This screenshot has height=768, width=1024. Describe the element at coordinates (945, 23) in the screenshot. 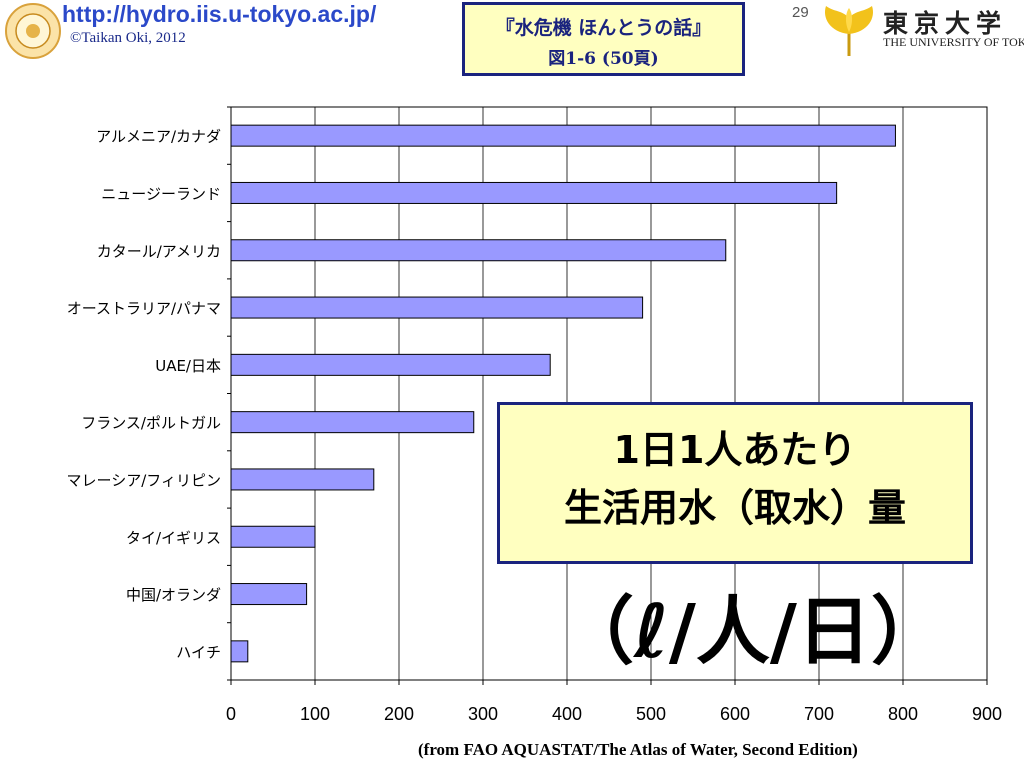

I see `university-name-ja: 東京大学` at that location.